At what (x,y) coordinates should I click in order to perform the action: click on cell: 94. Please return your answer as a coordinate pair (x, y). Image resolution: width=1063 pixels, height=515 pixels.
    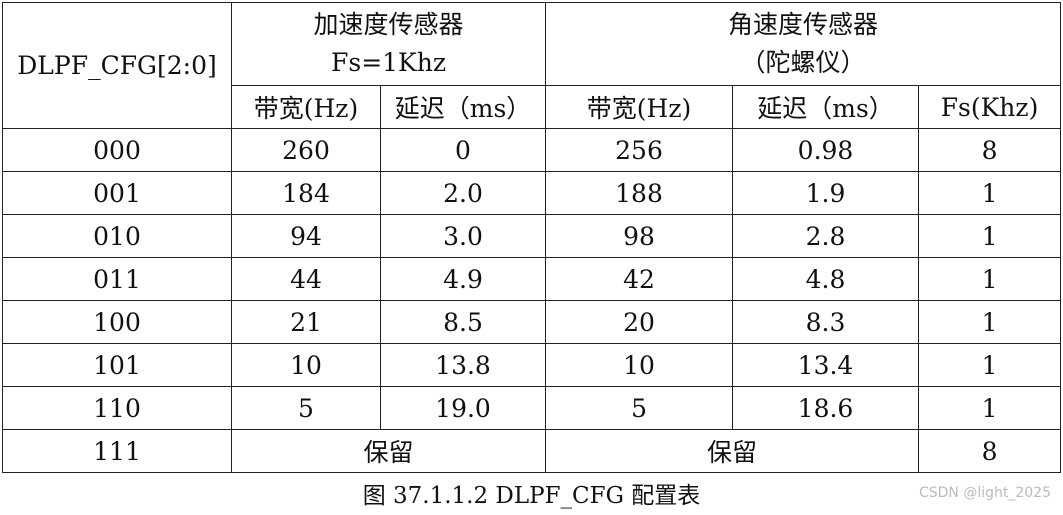
    Looking at the image, I should click on (306, 236).